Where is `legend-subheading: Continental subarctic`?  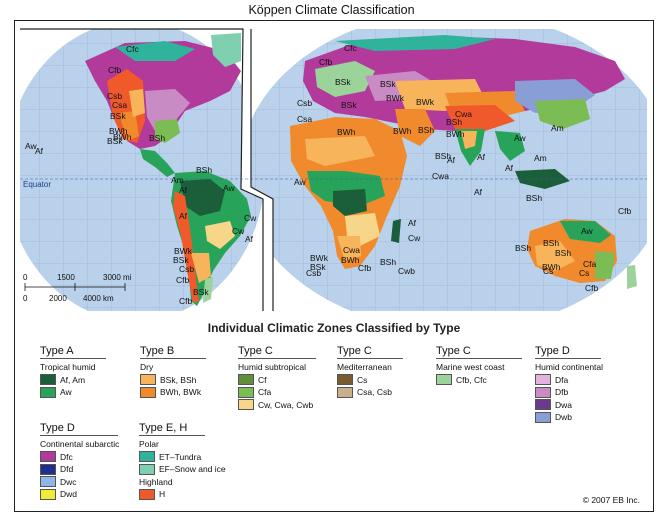
legend-subheading: Continental subarctic is located at coordinates (80, 444).